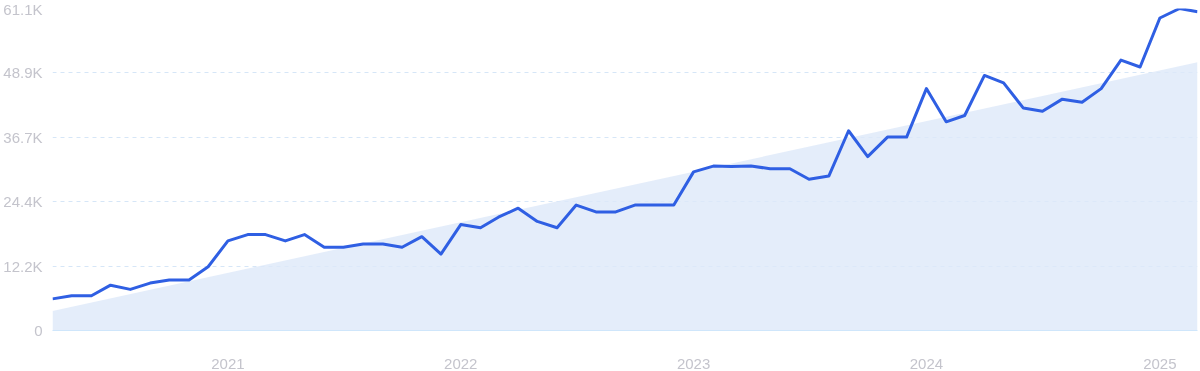  What do you see at coordinates (1160, 362) in the screenshot?
I see `x-tick-label: 2025` at bounding box center [1160, 362].